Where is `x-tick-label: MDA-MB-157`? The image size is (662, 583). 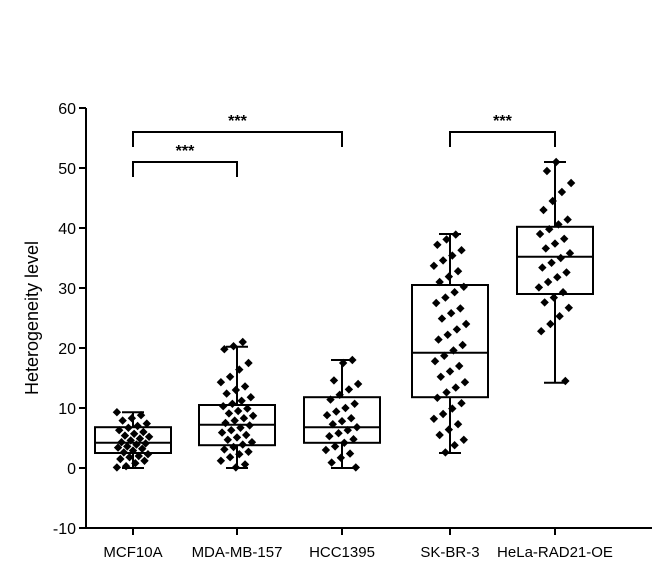
x-tick-label: MDA-MB-157 is located at coordinates (237, 552).